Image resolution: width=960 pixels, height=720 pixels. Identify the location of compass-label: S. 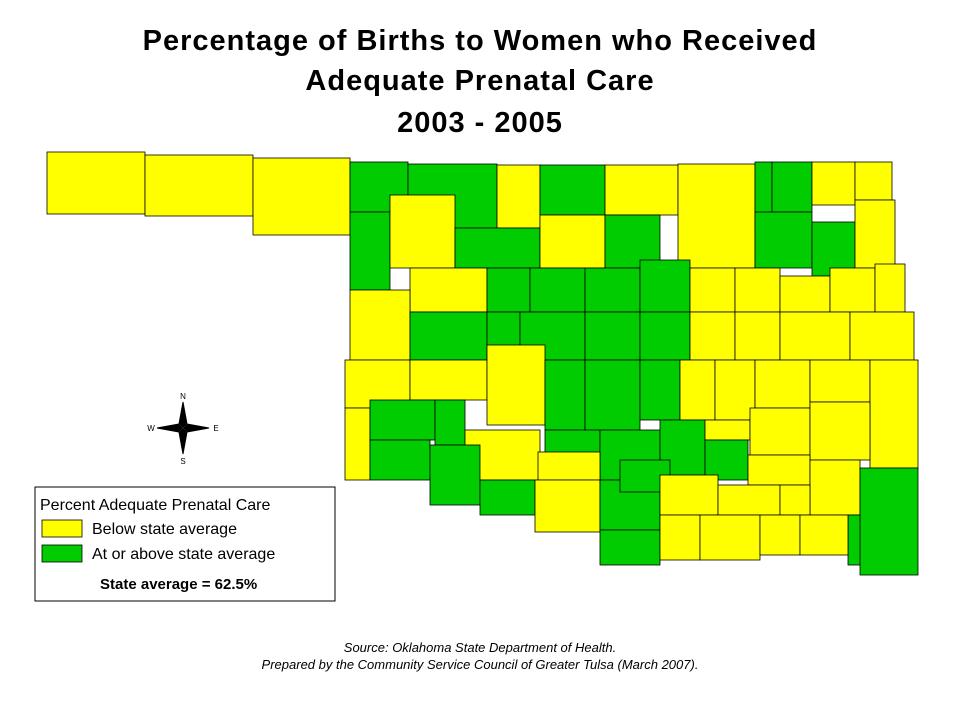
(182, 461).